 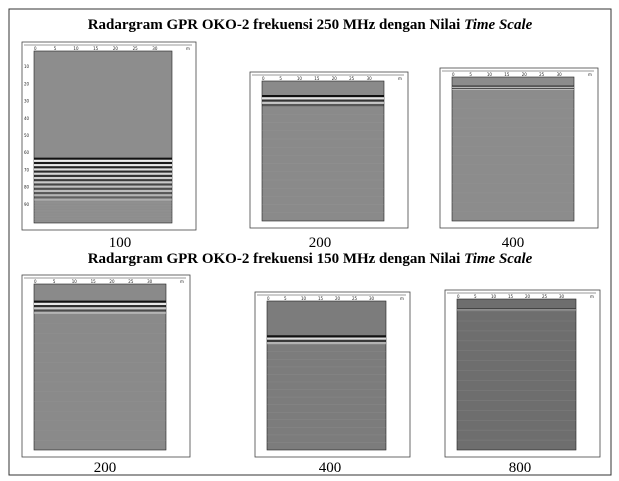 I want to click on panel-label: 800, so click(x=520, y=468).